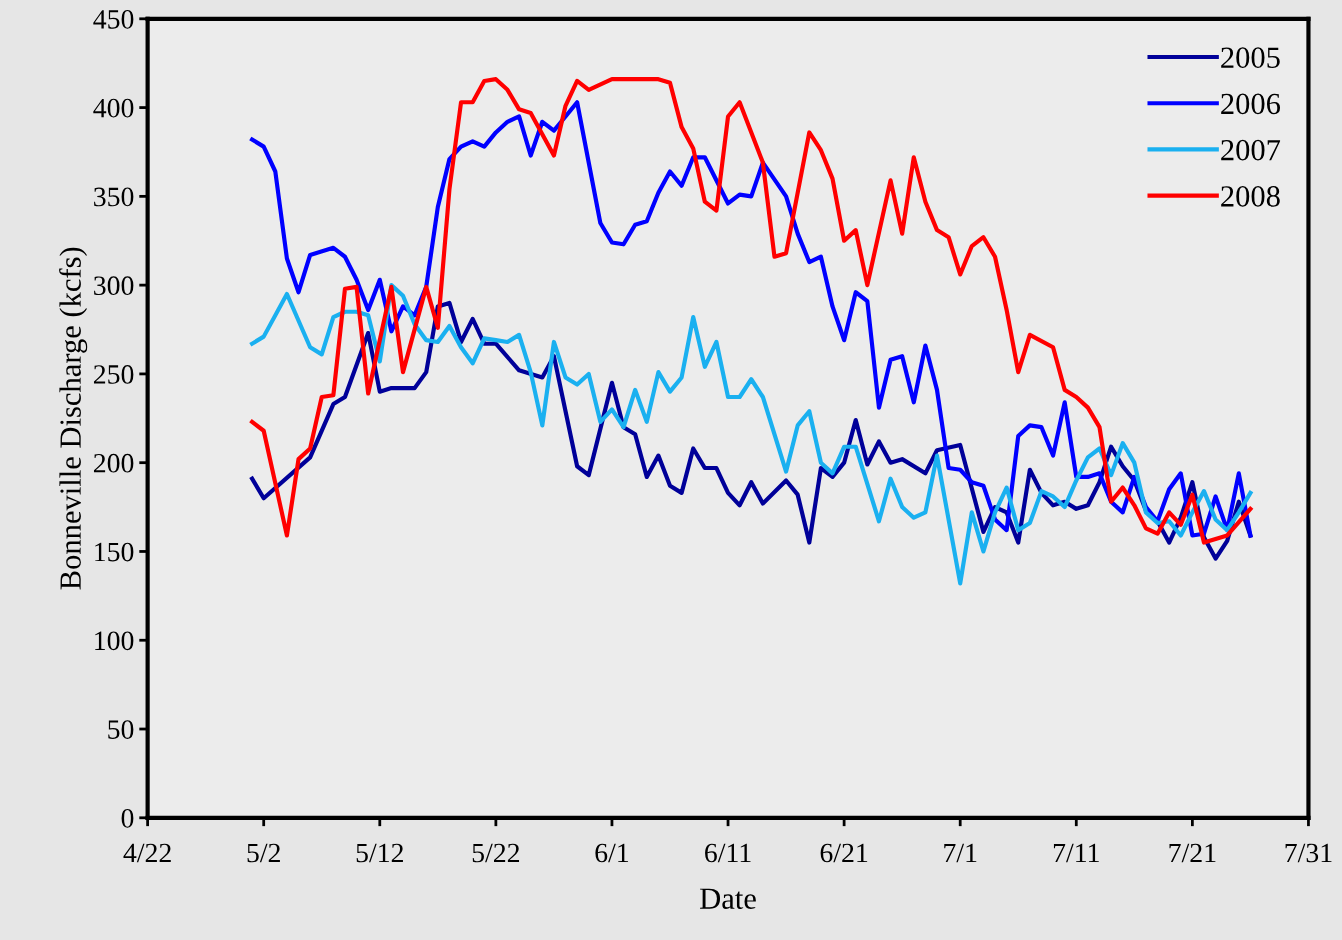 The image size is (1342, 940). What do you see at coordinates (1192, 853) in the screenshot?
I see `x-tick-label: 7/21` at bounding box center [1192, 853].